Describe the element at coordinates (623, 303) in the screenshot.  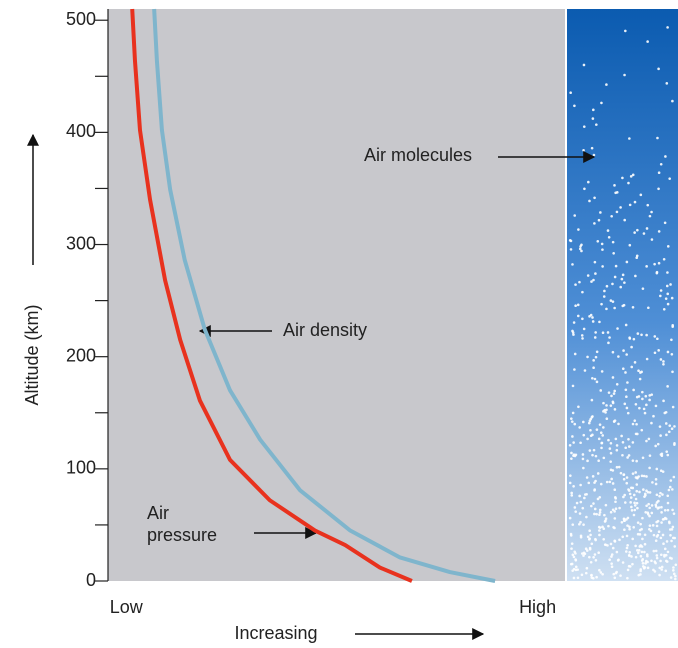
I see `air-molecules` at that location.